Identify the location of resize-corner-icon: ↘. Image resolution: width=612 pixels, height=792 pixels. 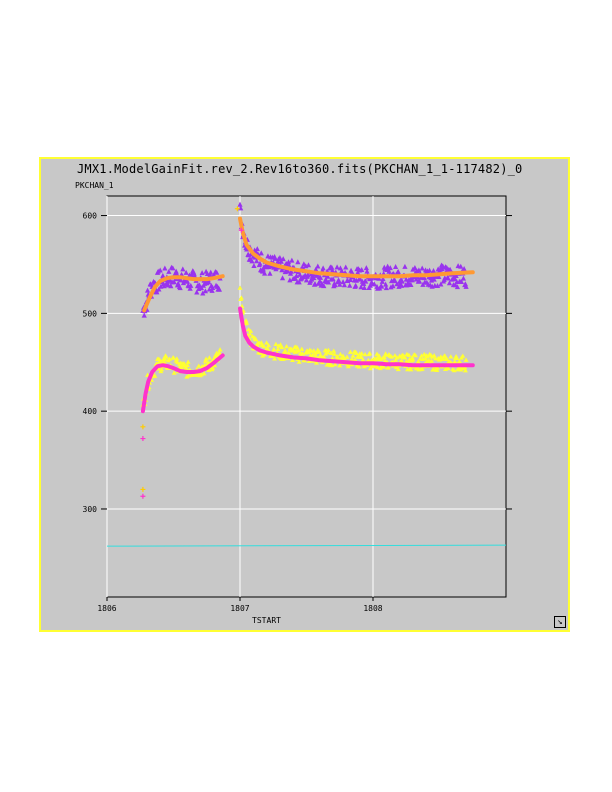
(560, 622).